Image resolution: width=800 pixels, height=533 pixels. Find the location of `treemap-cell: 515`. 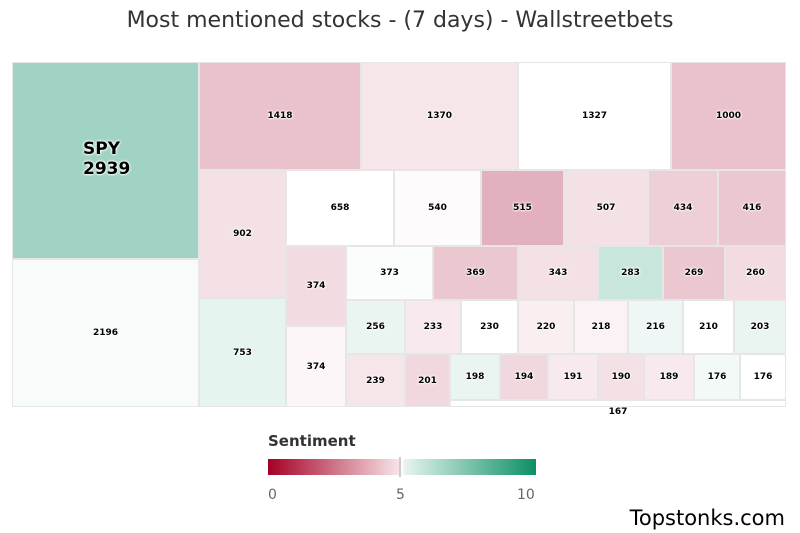

treemap-cell: 515 is located at coordinates (522, 208).